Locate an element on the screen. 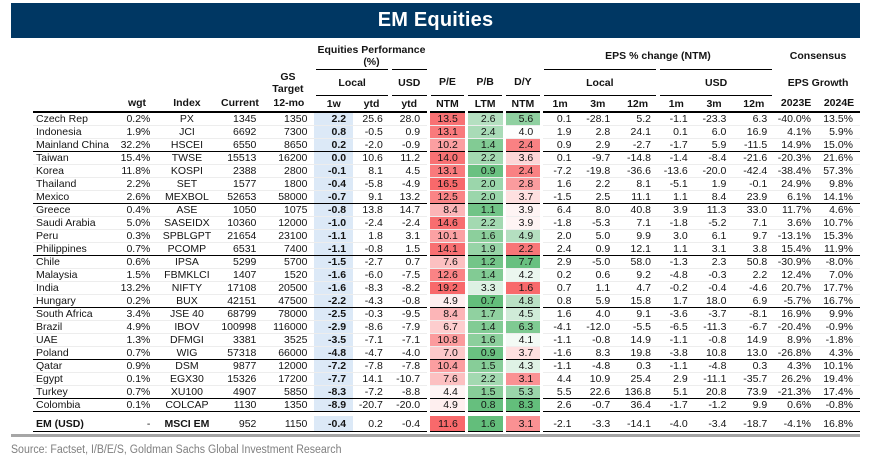 This screenshot has height=456, width=871. cell-u1m: 1.7 is located at coordinates (676, 301).